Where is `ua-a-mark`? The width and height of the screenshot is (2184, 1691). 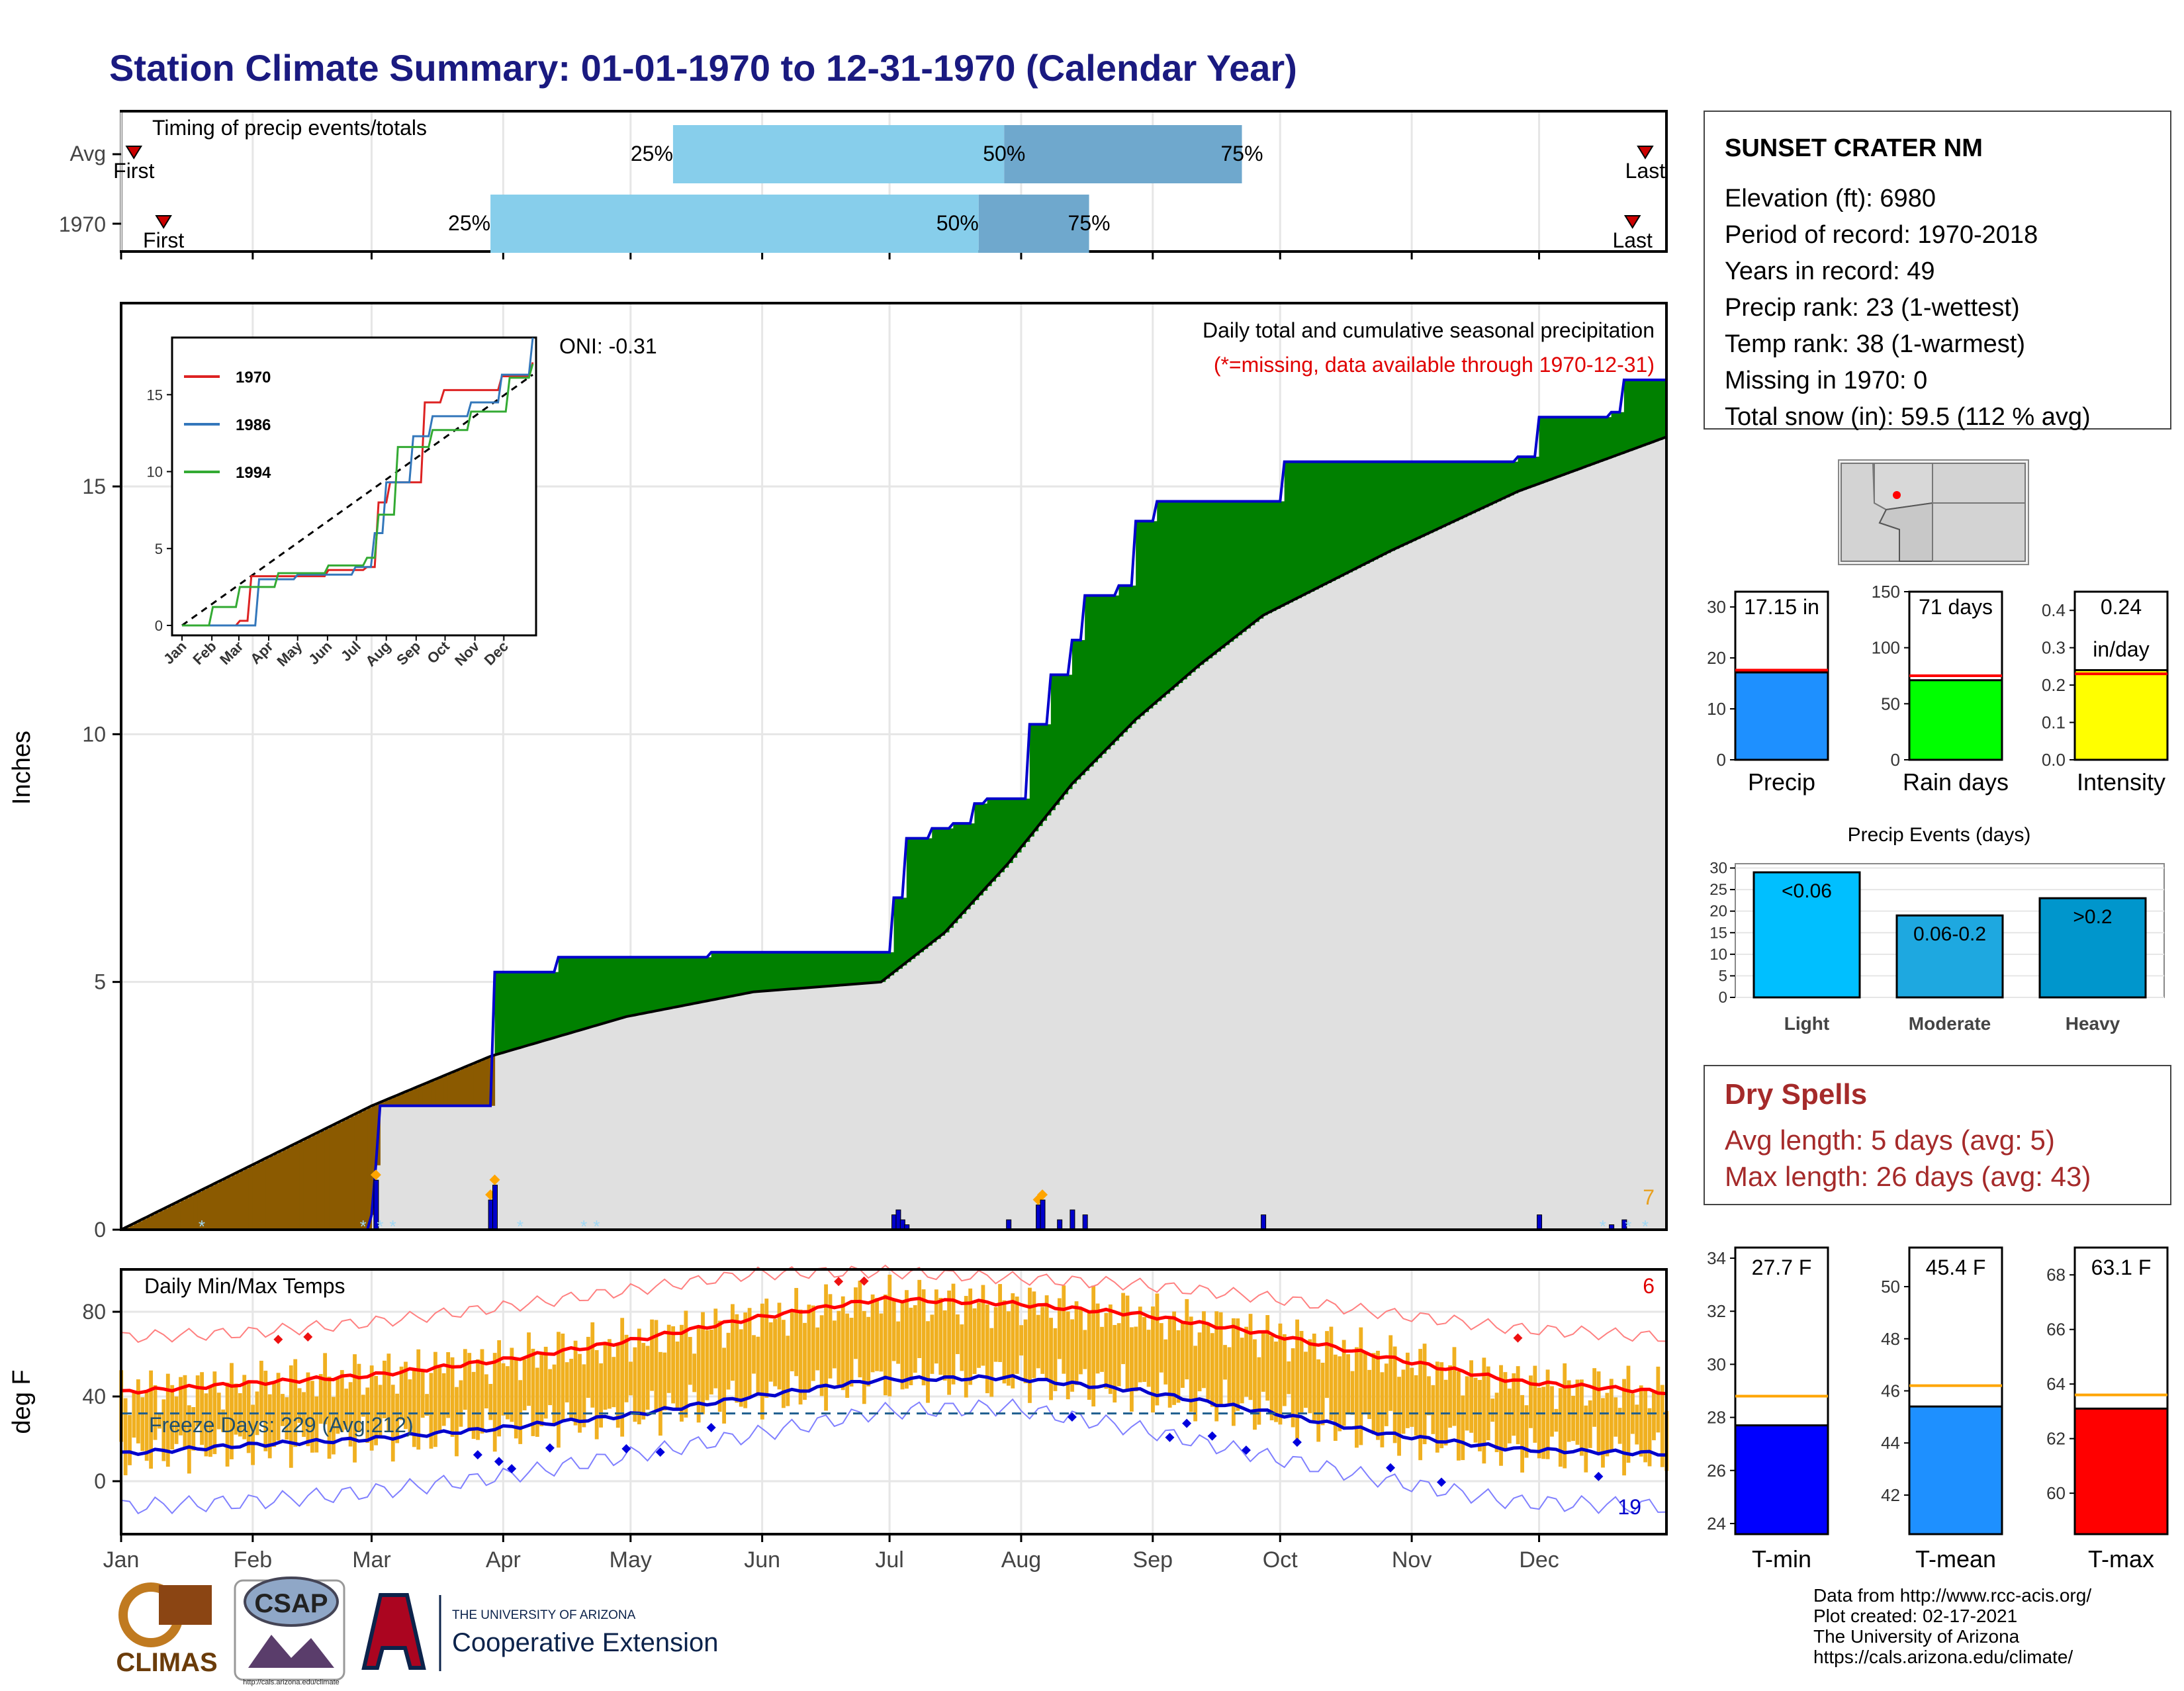
ua-a-mark is located at coordinates (393, 1631).